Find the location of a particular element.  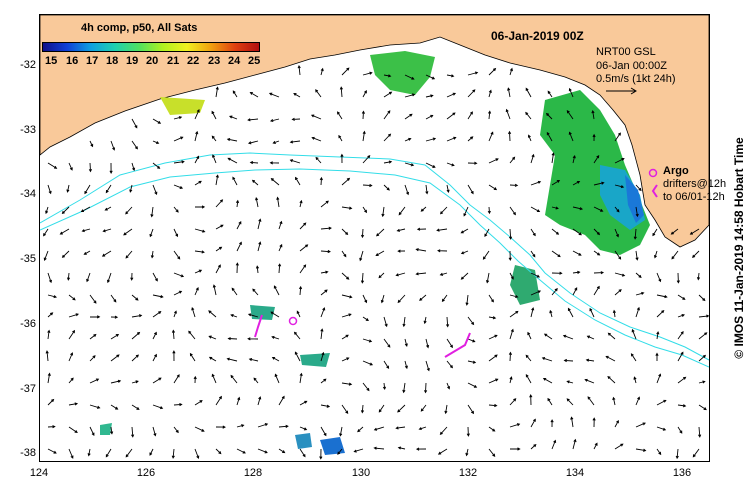

cb-label: 15 is located at coordinates (51, 61).